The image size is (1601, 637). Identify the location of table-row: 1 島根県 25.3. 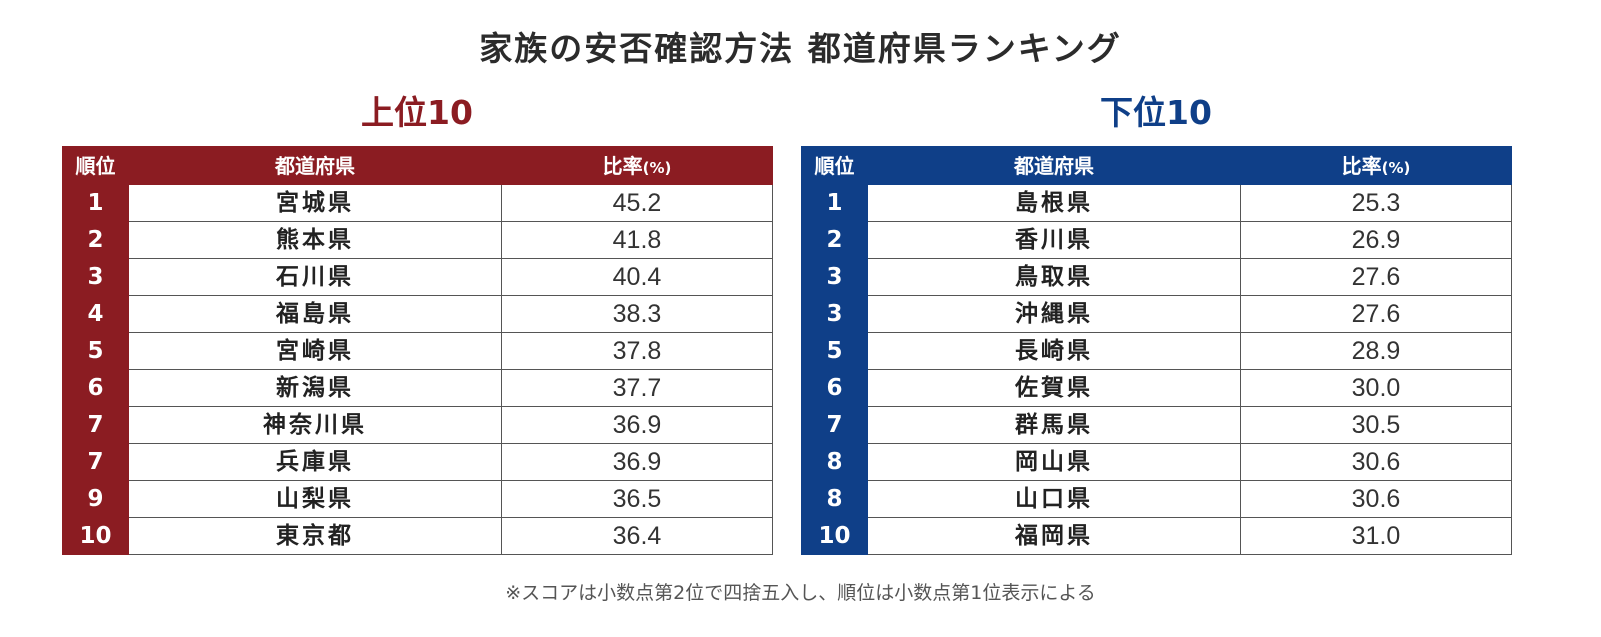
(1156, 203).